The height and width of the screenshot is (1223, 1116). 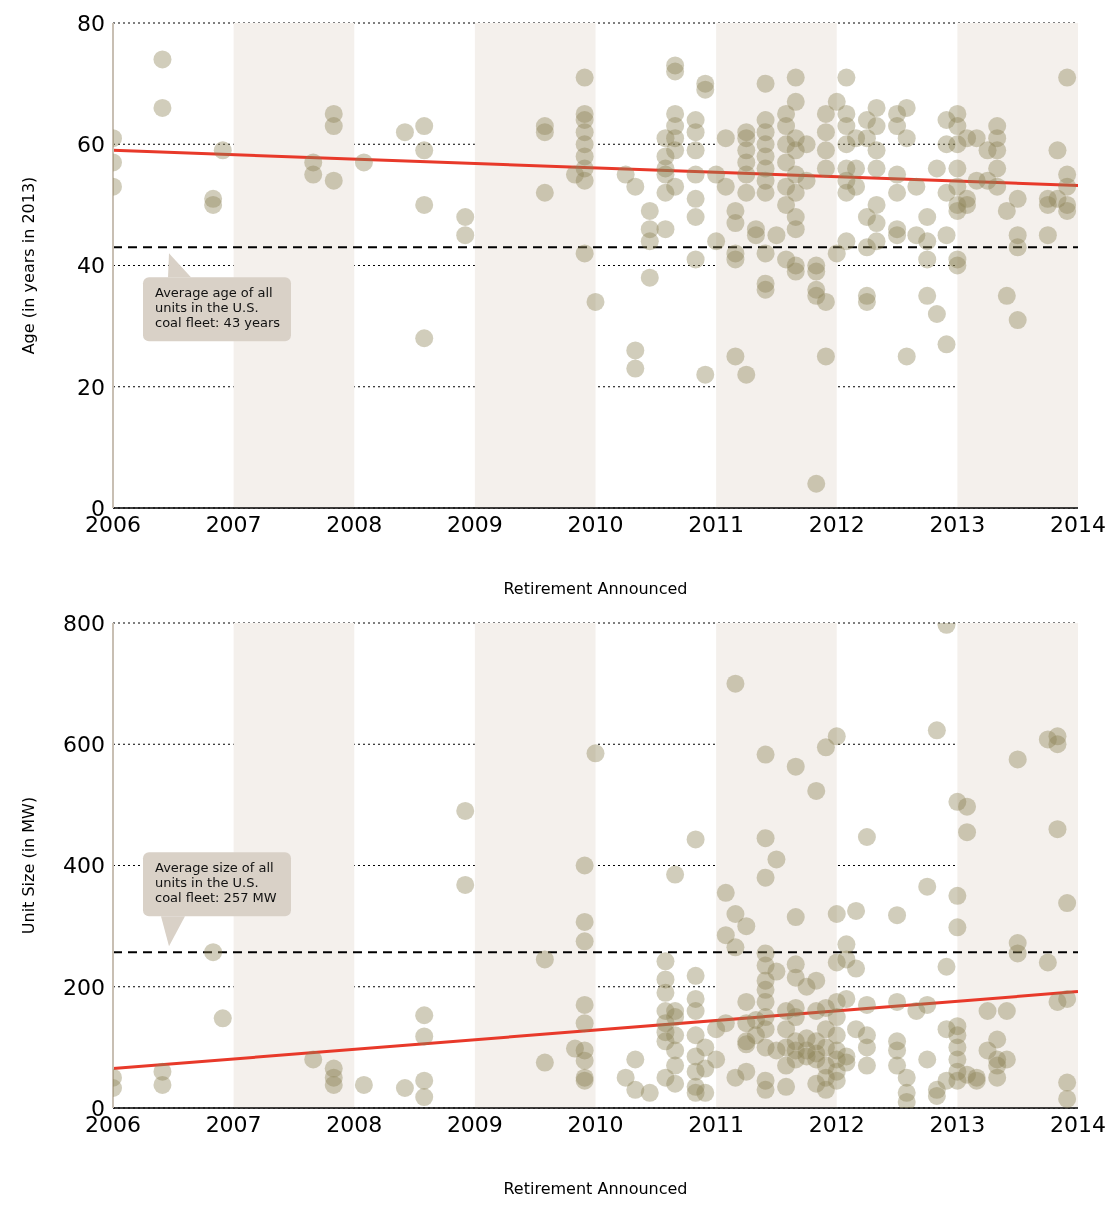 What do you see at coordinates (216, 883) in the screenshot?
I see `ref-line-label: Average size of all units in the U.S. coal fleet: 257 MW` at bounding box center [216, 883].